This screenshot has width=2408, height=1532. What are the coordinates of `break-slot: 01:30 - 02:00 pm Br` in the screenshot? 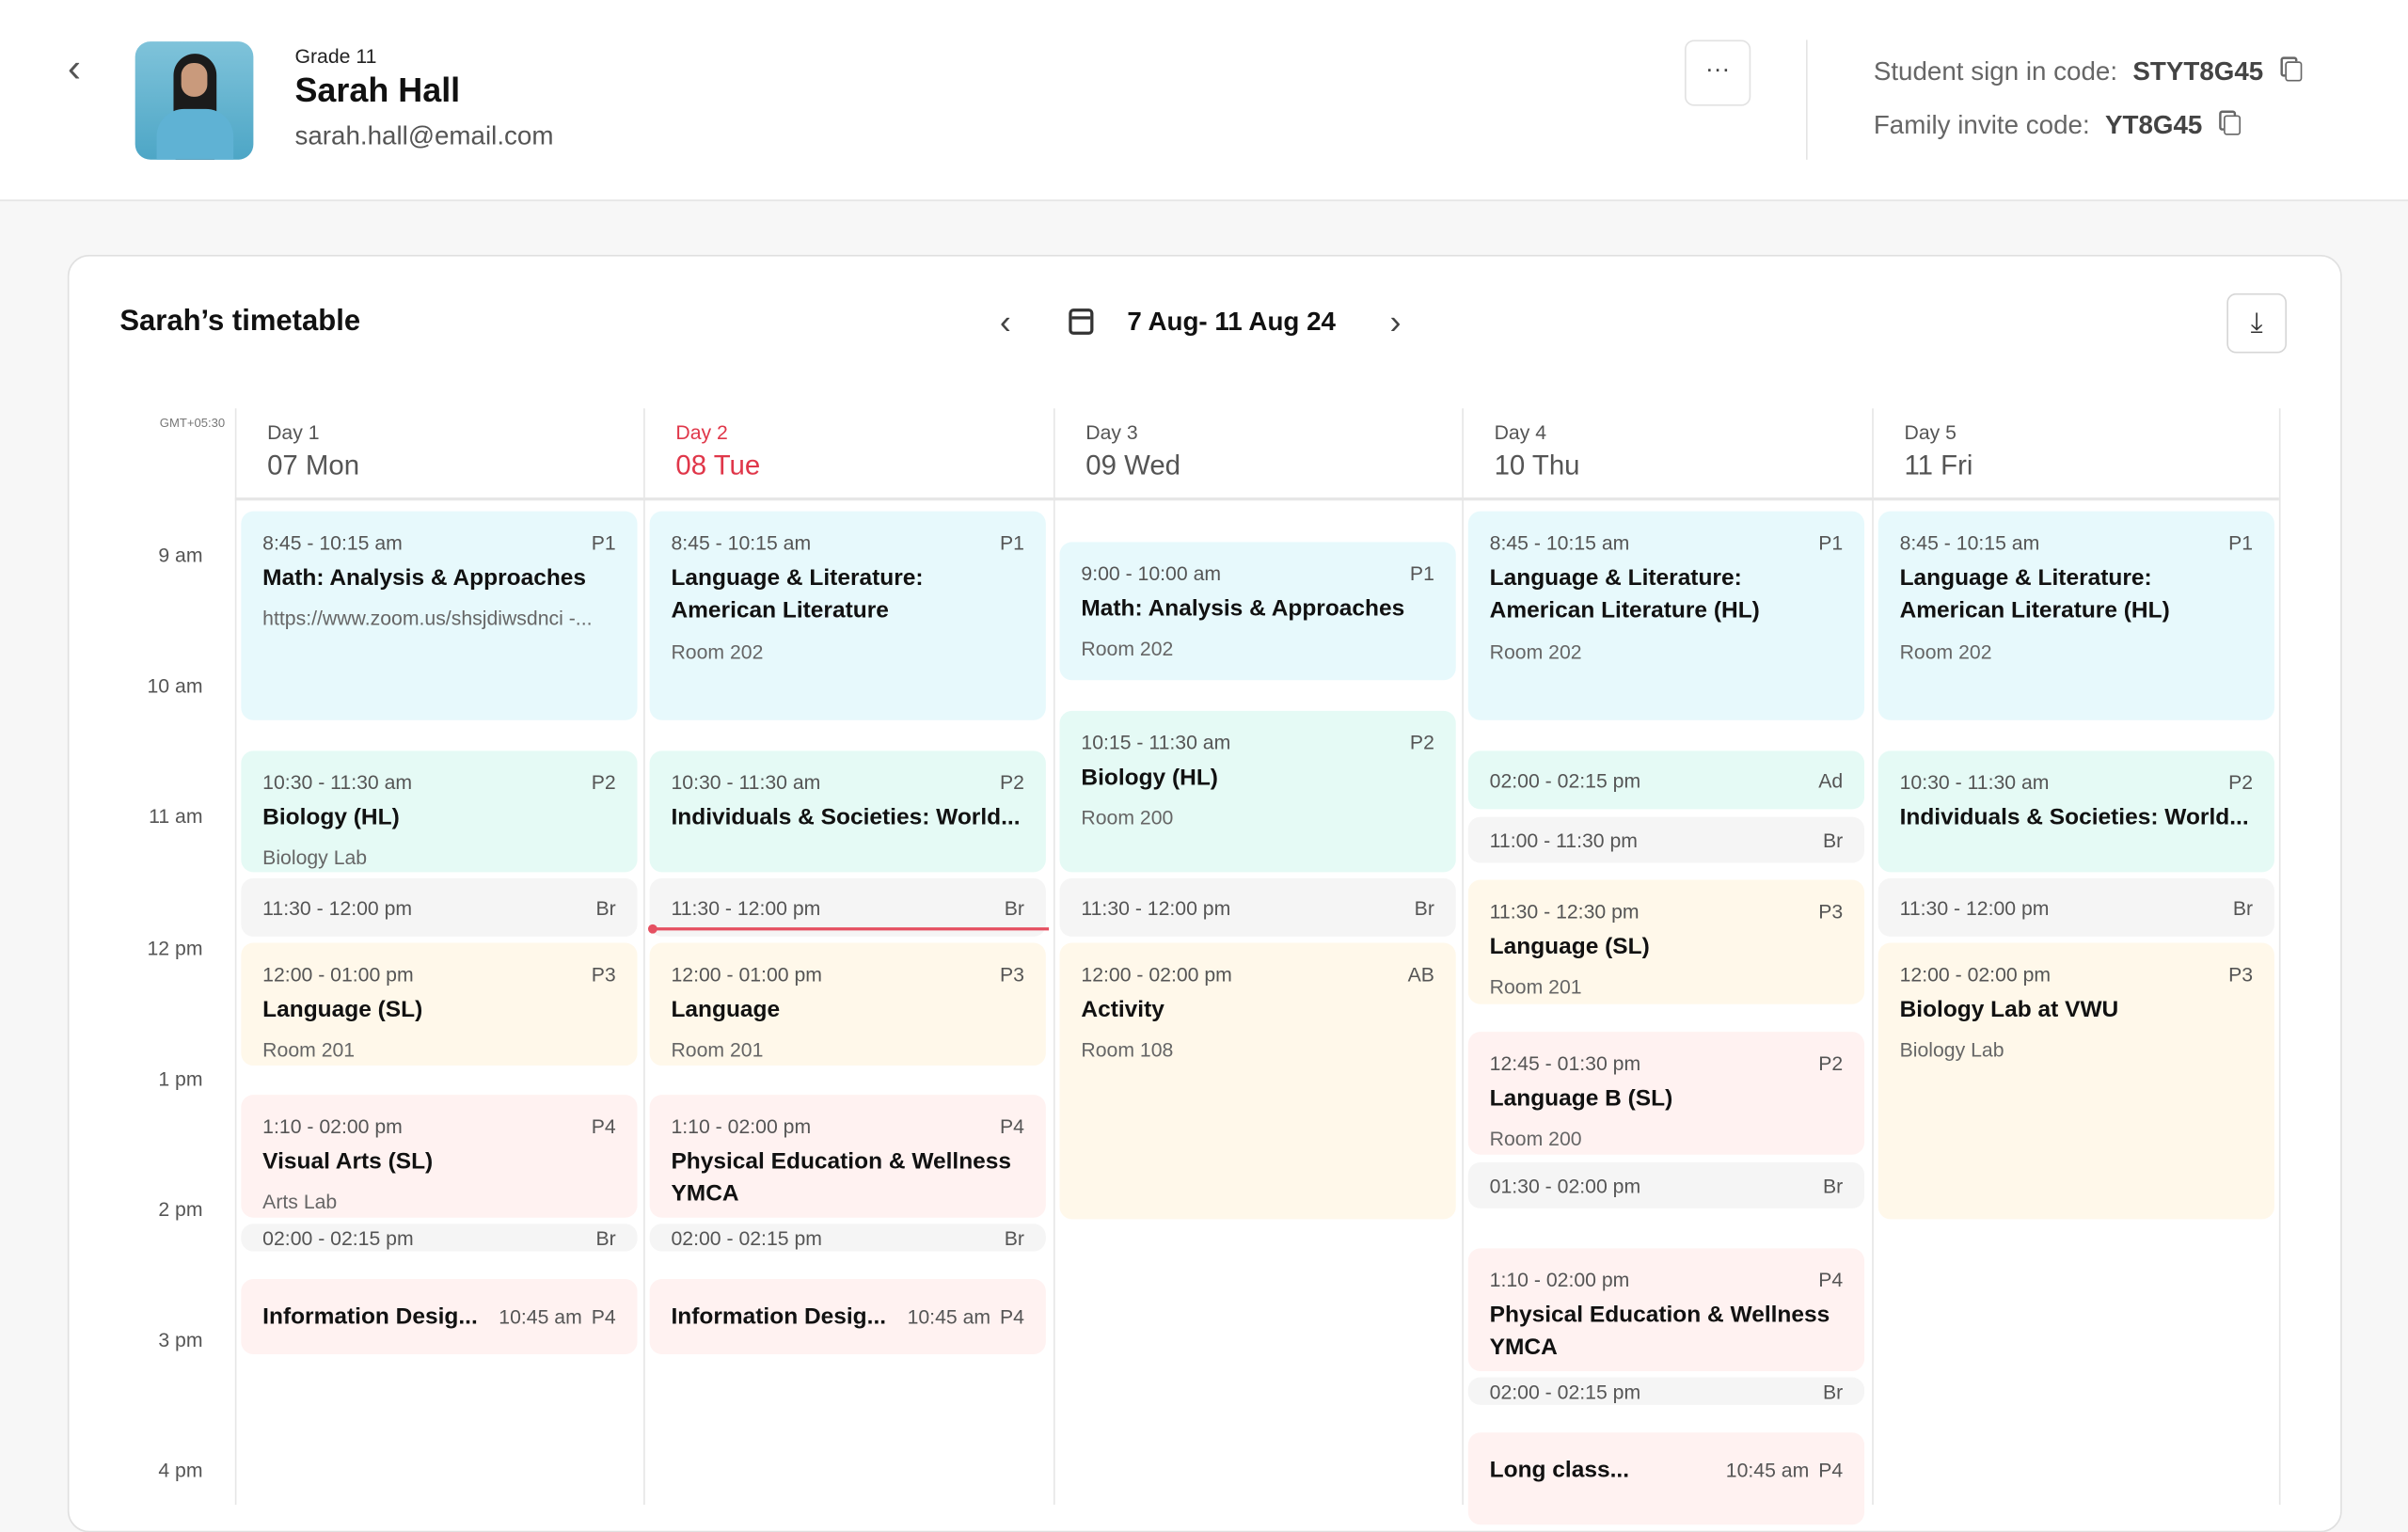 It's located at (1666, 1184).